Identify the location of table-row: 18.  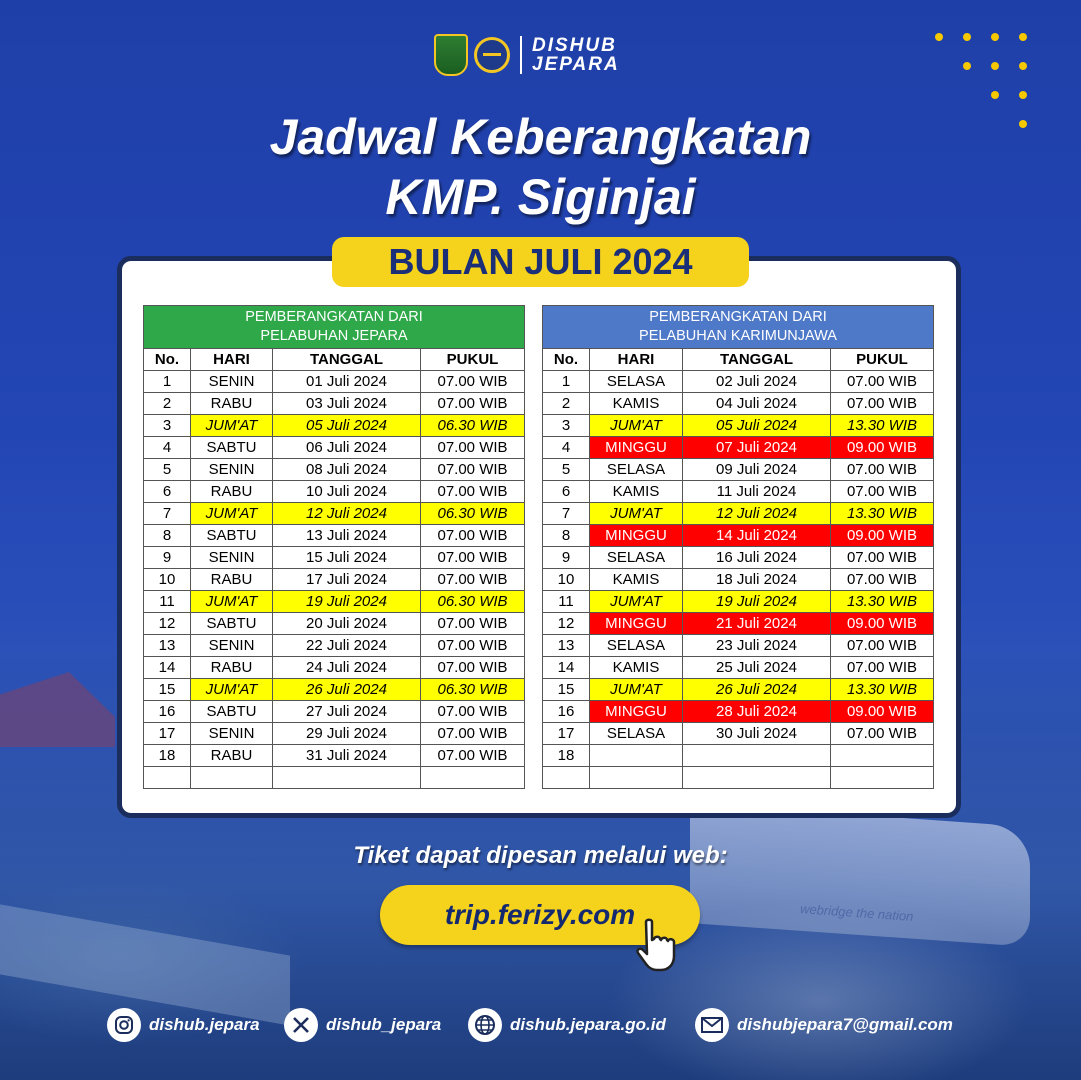
(738, 755).